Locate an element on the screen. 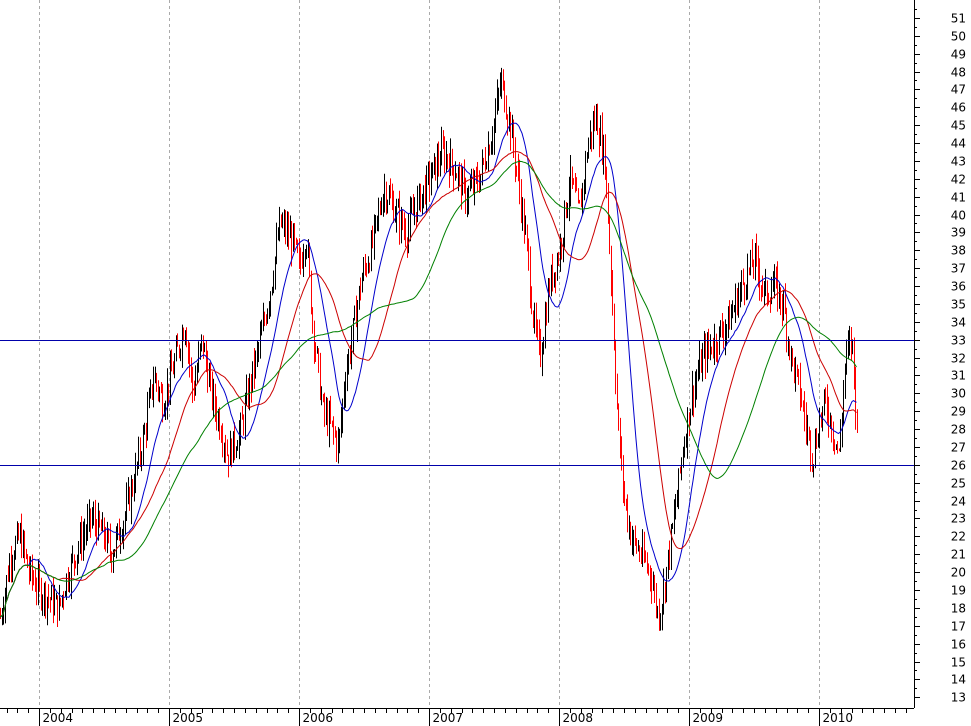  year-label-2009: 2009 is located at coordinates (708, 718).